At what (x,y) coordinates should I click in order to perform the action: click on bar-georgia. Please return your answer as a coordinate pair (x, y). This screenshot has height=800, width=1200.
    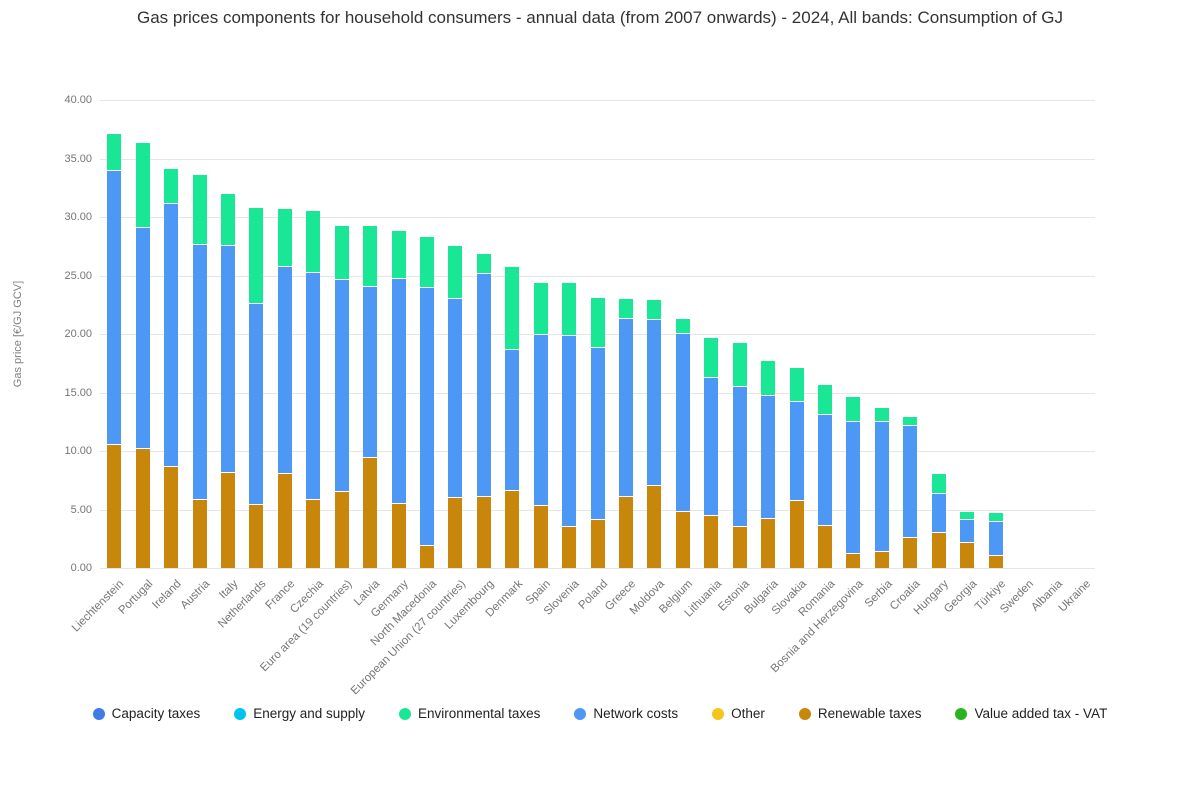
    Looking at the image, I should click on (967, 539).